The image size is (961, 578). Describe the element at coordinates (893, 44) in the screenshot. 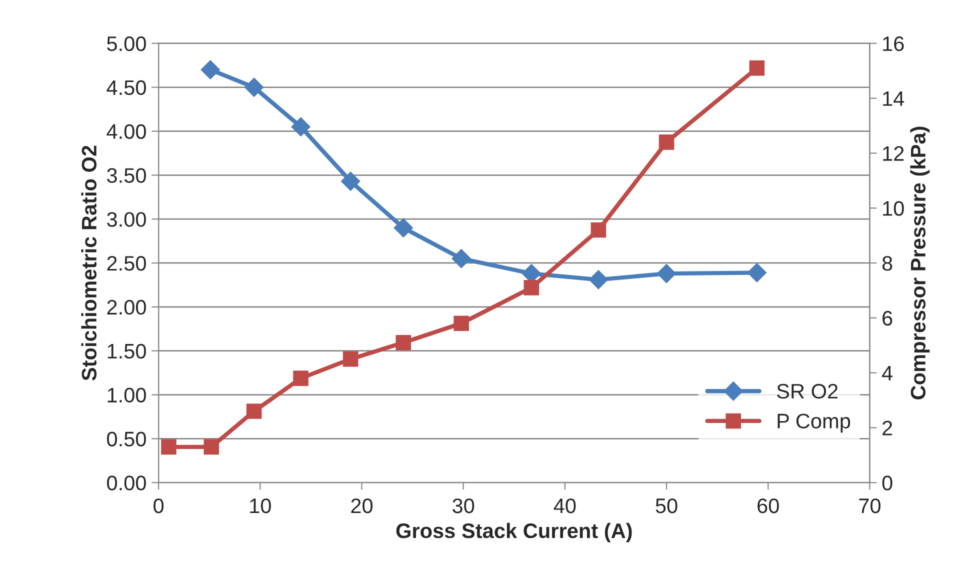

I see `y2-tick-label: 16` at that location.